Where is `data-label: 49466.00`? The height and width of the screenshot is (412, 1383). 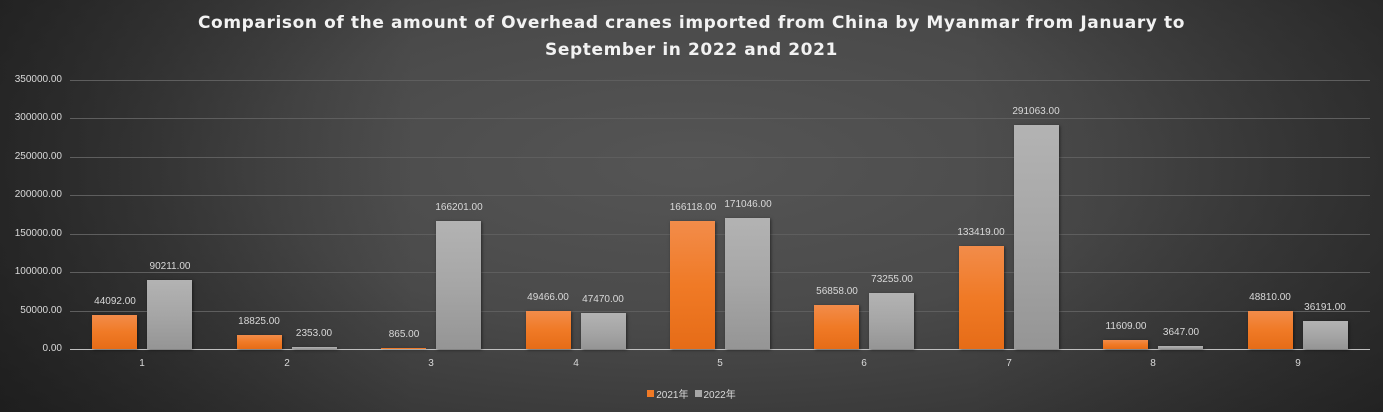 data-label: 49466.00 is located at coordinates (548, 297).